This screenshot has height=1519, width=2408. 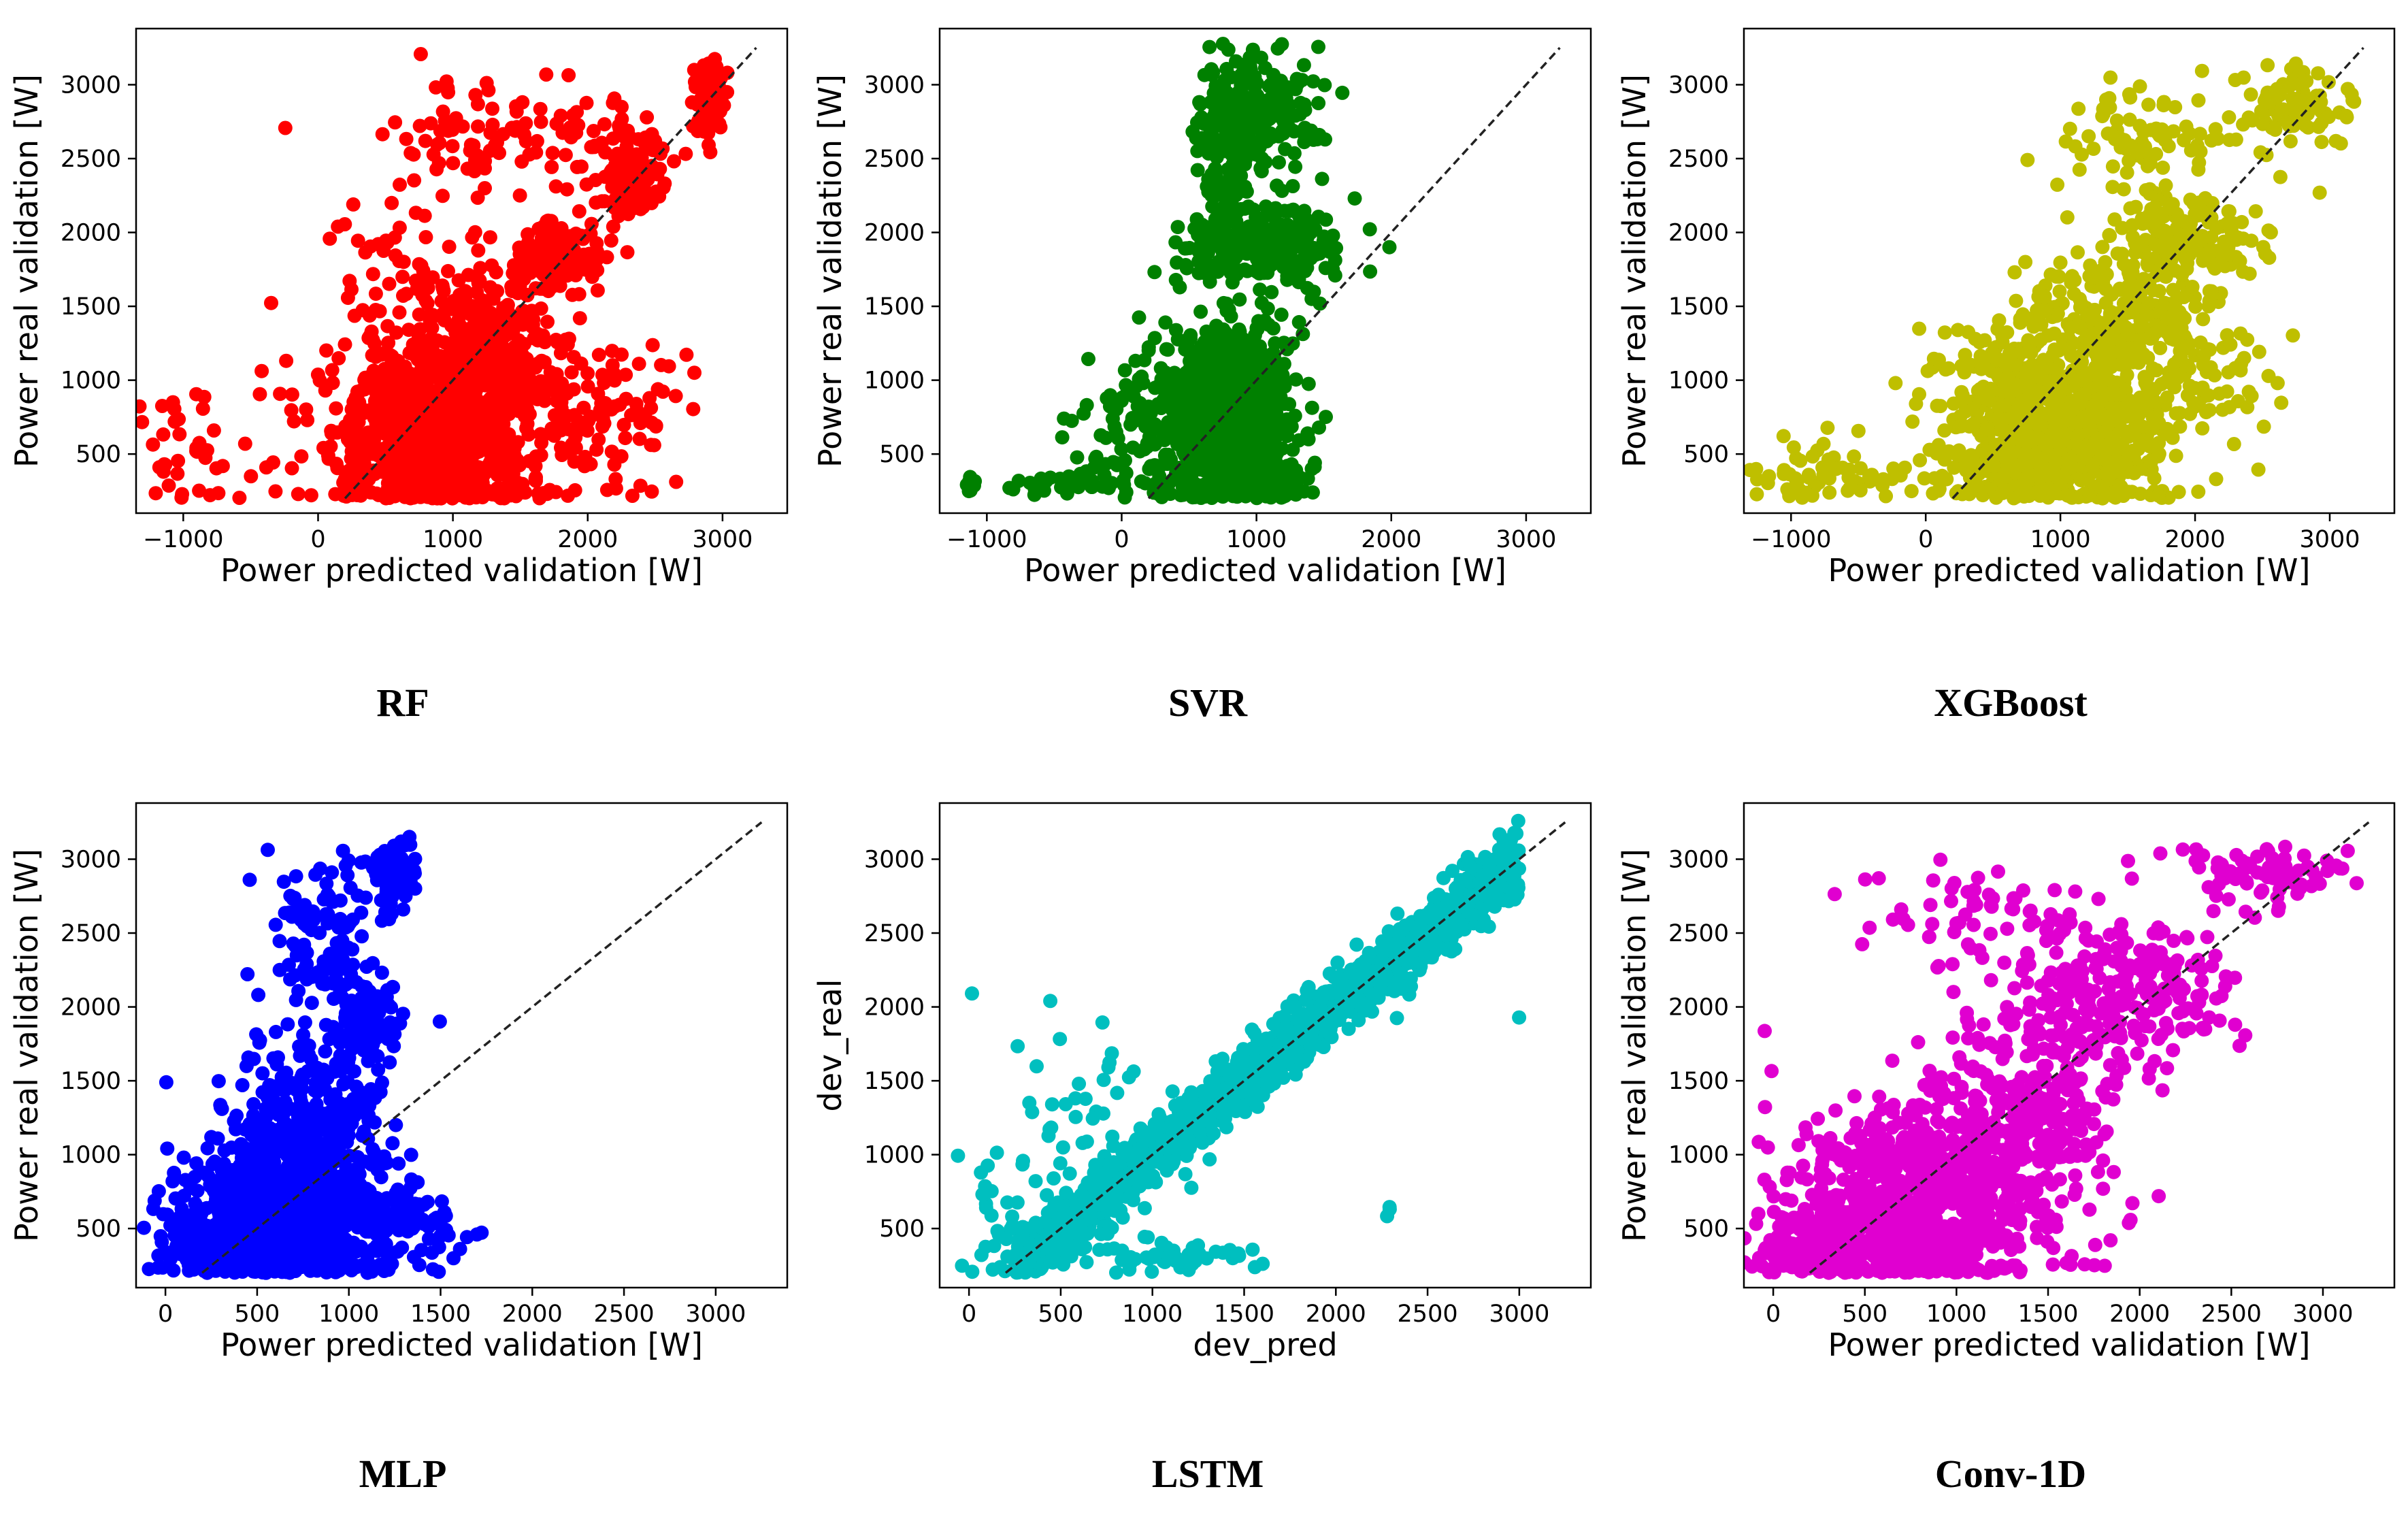 I want to click on x-tick-label: 0, so click(x=317, y=540).